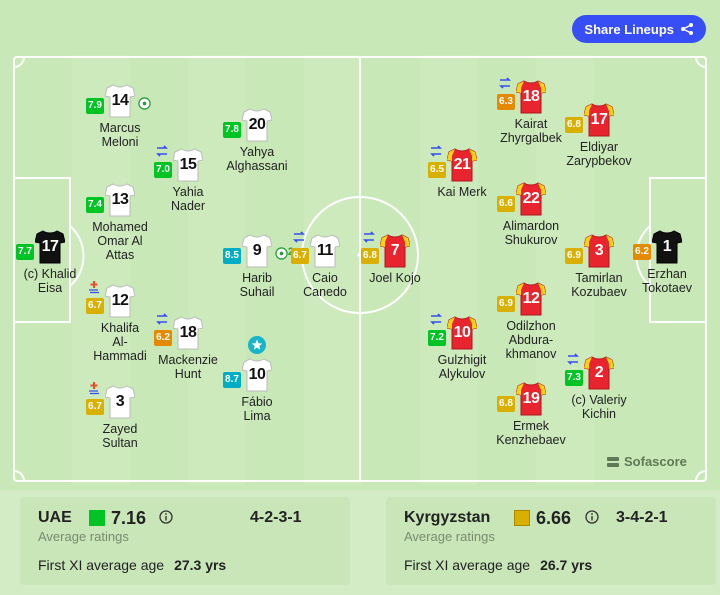  I want to click on player-home: 98.52HaribSuhail, so click(257, 266).